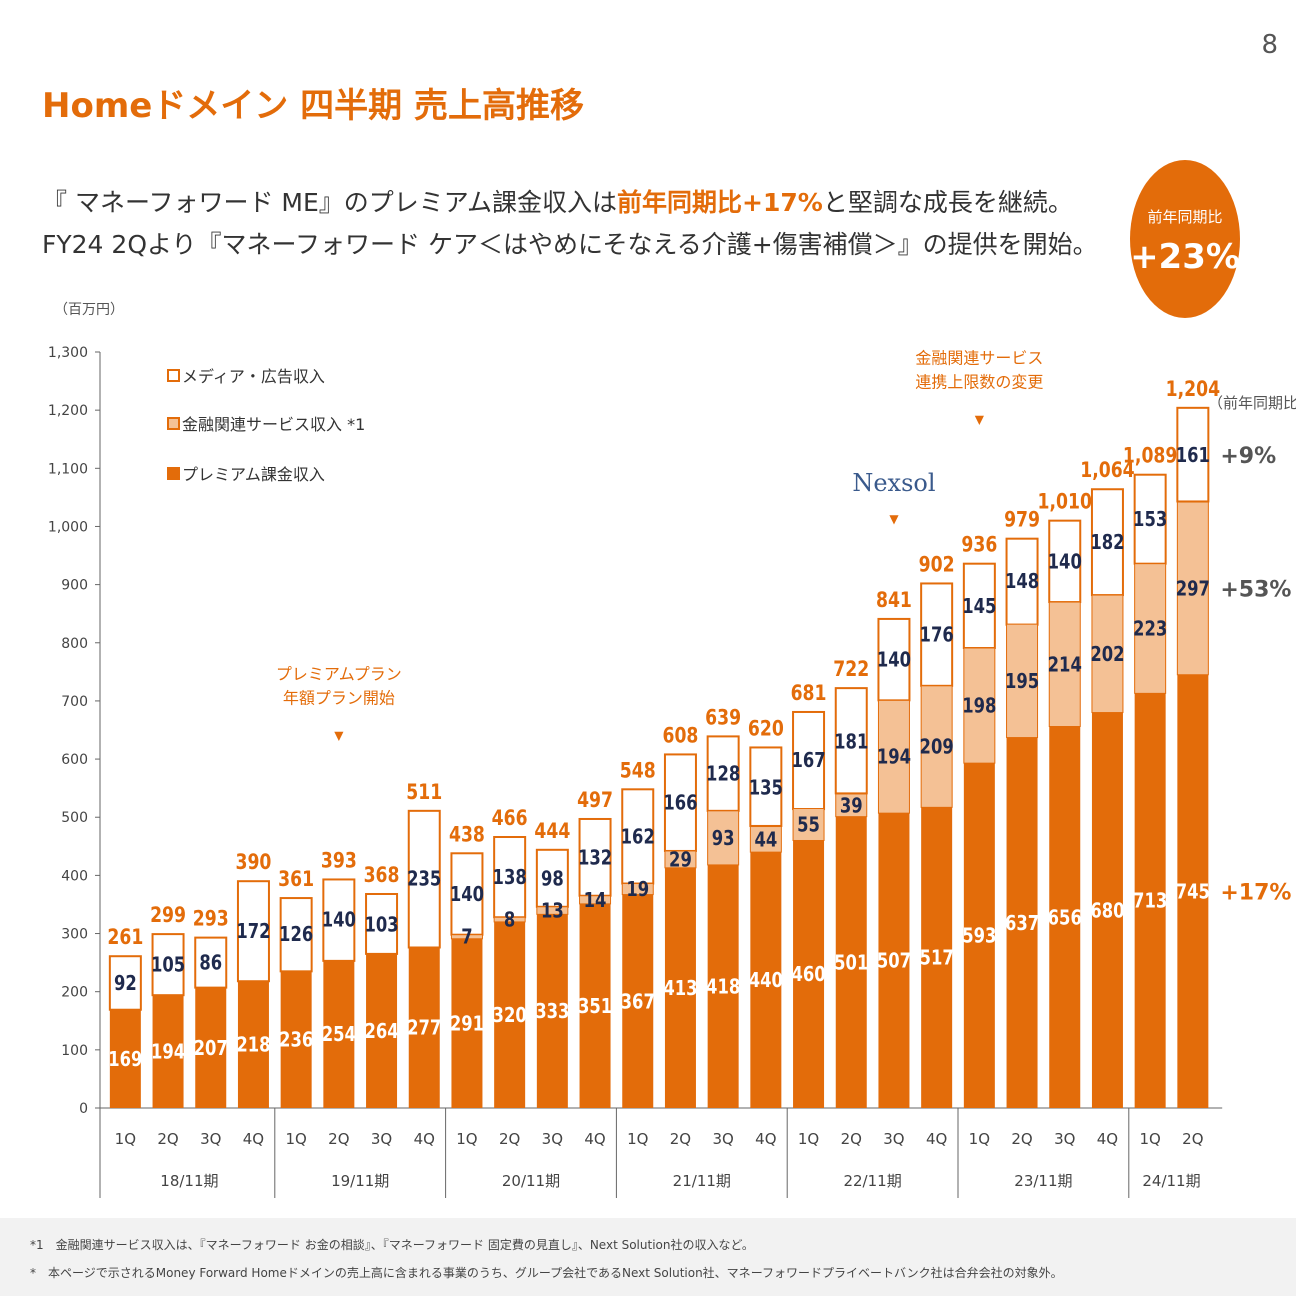 Image resolution: width=1296 pixels, height=1296 pixels. Describe the element at coordinates (210, 1139) in the screenshot. I see `x-tick-label-2: 3Q` at that location.